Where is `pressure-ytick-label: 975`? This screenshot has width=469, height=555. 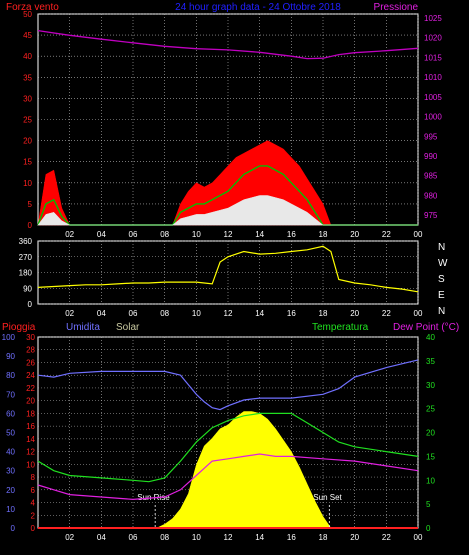 pressure-ytick-label: 975 is located at coordinates (431, 215).